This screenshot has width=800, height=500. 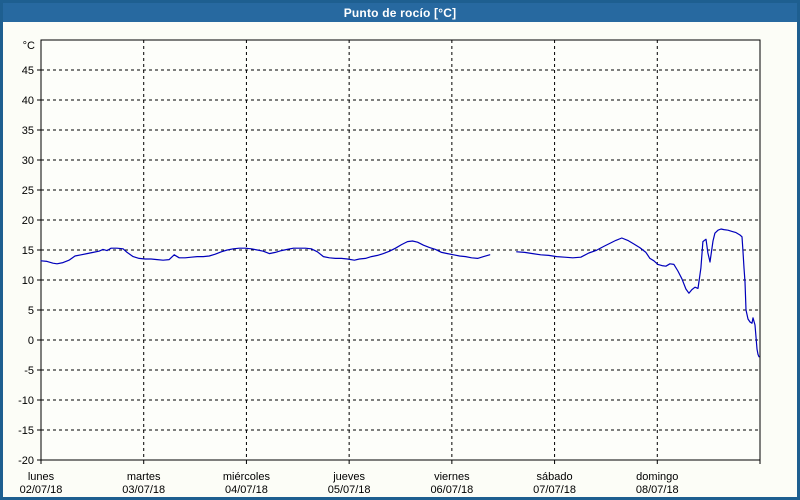 What do you see at coordinates (246, 490) in the screenshot?
I see `date-label: 04/07/18` at bounding box center [246, 490].